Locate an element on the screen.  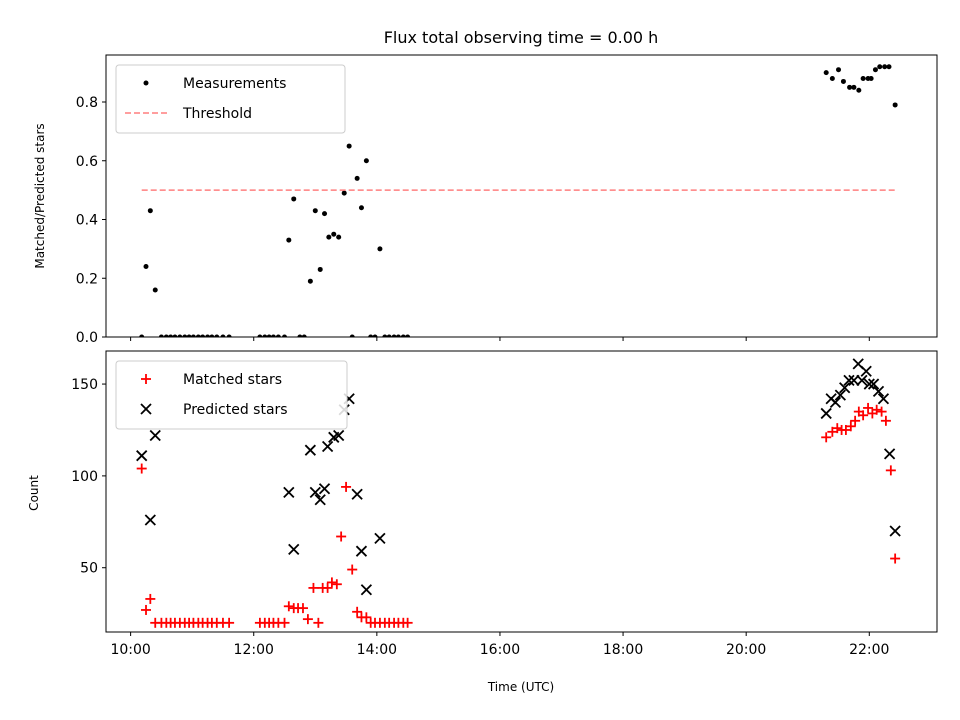
x-tick-label: 22:00 is located at coordinates (869, 650).